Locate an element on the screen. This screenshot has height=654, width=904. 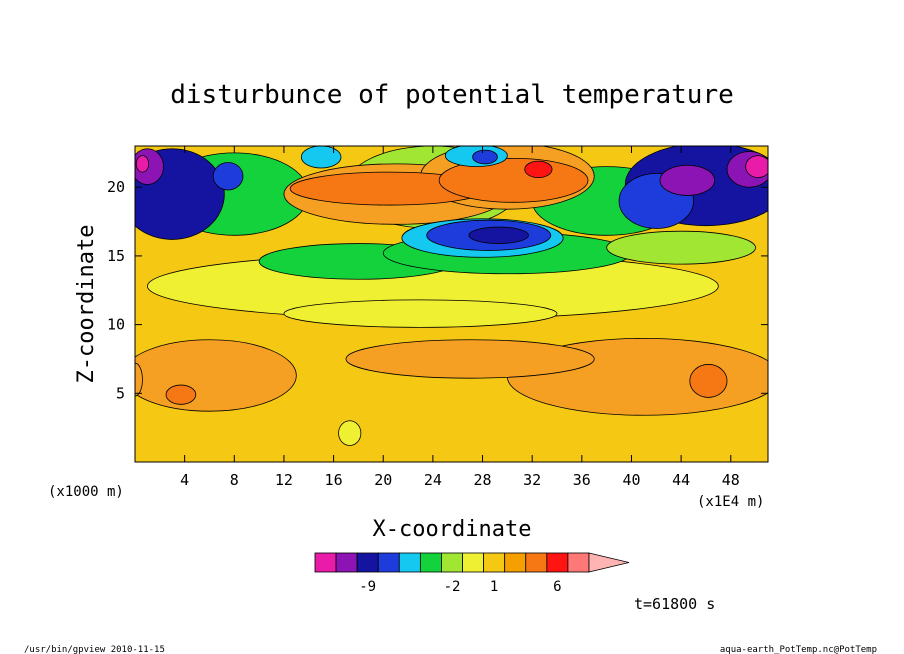
x-tick-label: 16 is located at coordinates (334, 480).